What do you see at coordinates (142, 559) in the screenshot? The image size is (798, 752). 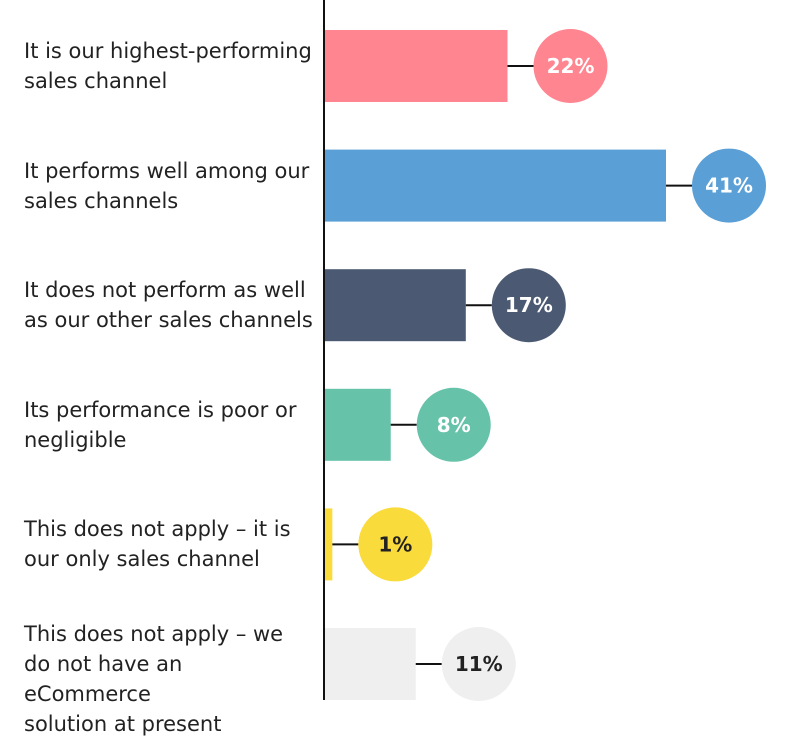 I see `category-label-line: our only sales channel` at bounding box center [142, 559].